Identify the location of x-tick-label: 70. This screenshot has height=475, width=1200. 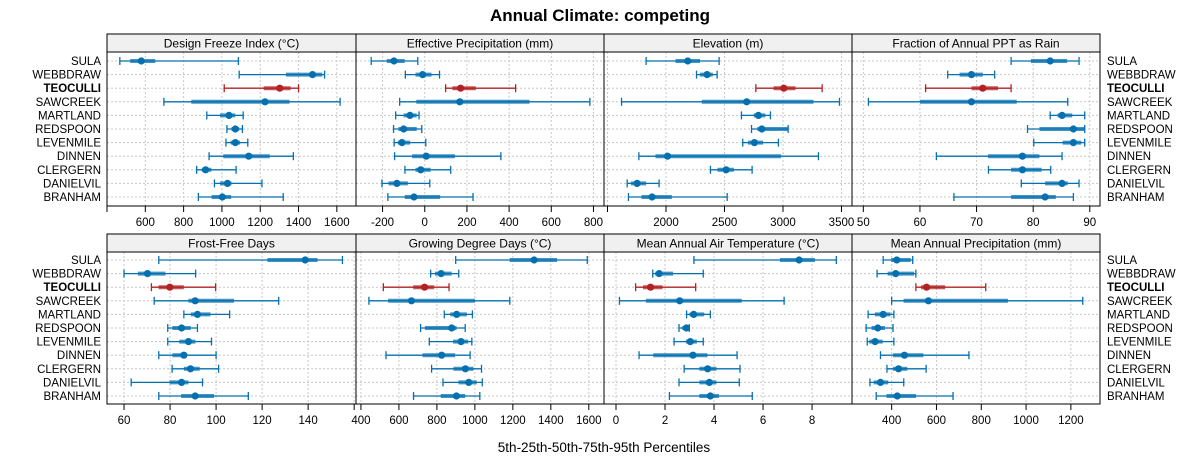
(976, 223).